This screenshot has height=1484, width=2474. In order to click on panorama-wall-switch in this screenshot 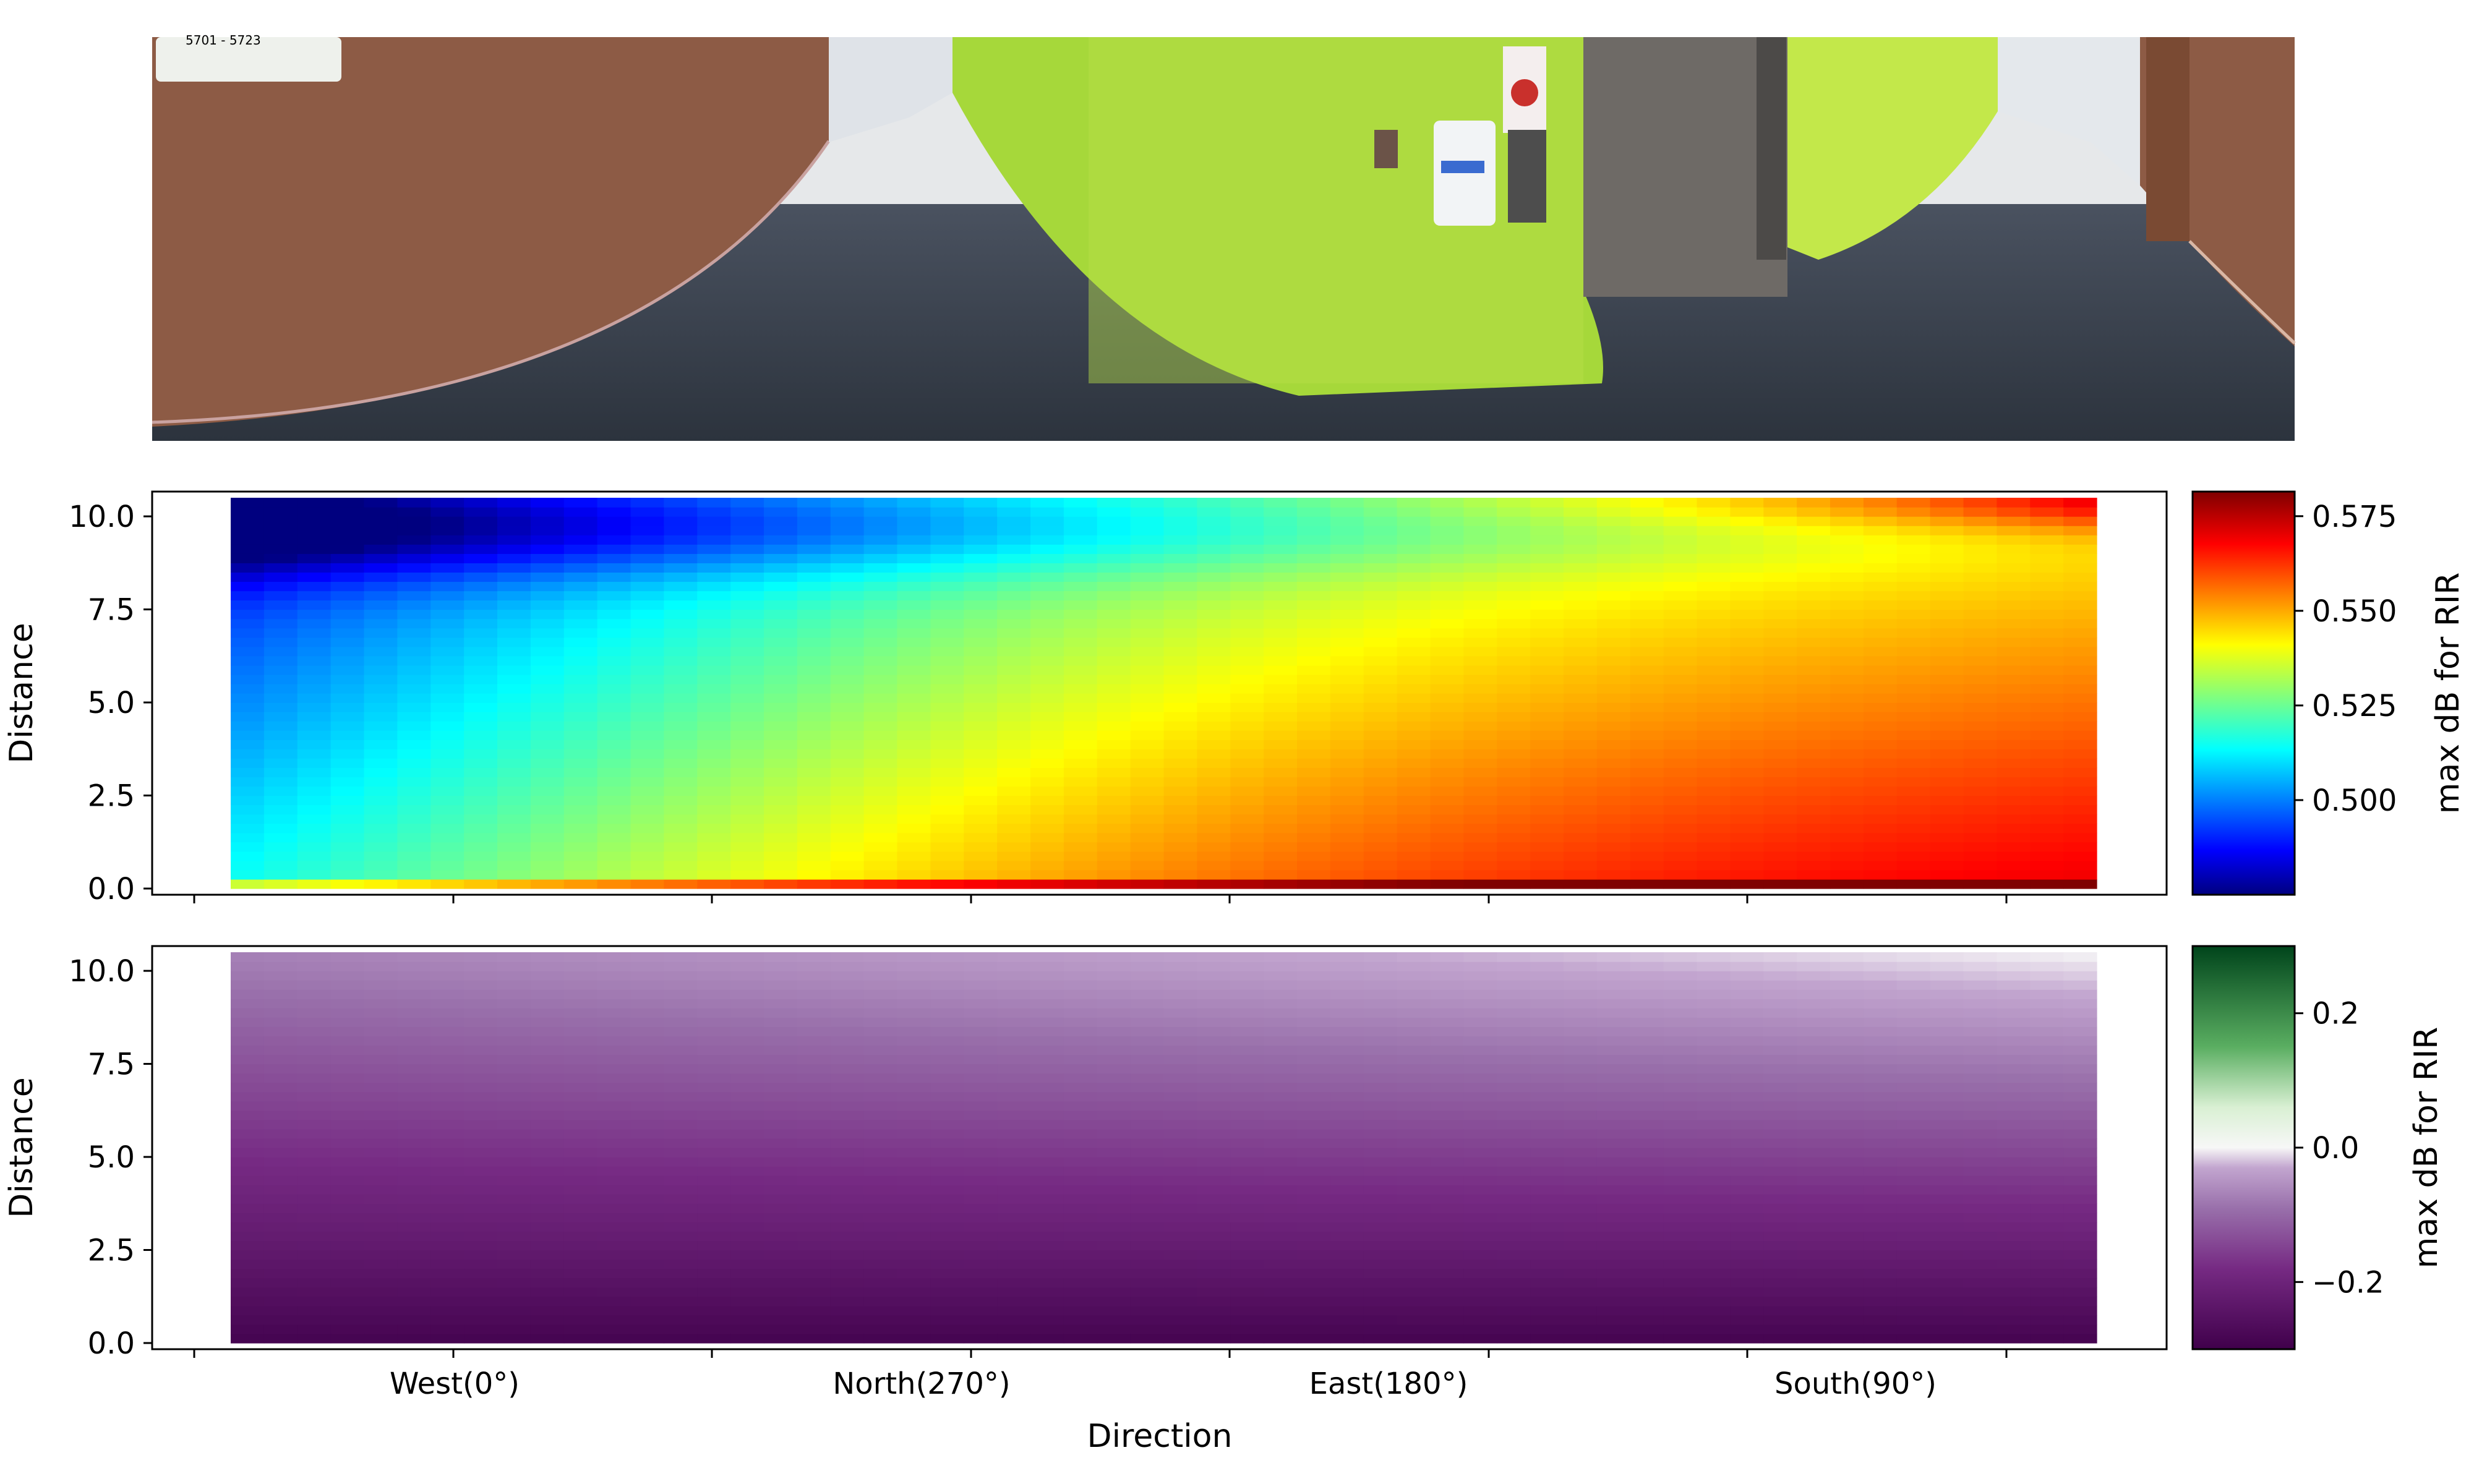, I will do `click(1386, 149)`.